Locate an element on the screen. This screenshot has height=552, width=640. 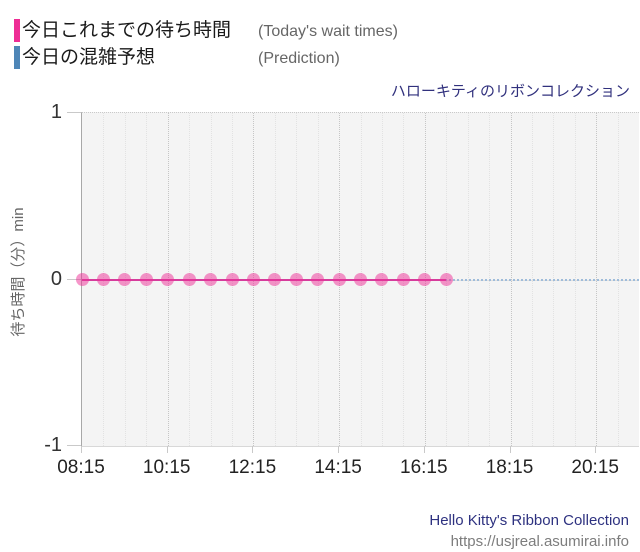
y-tick-label: 1 is located at coordinates (56, 112).